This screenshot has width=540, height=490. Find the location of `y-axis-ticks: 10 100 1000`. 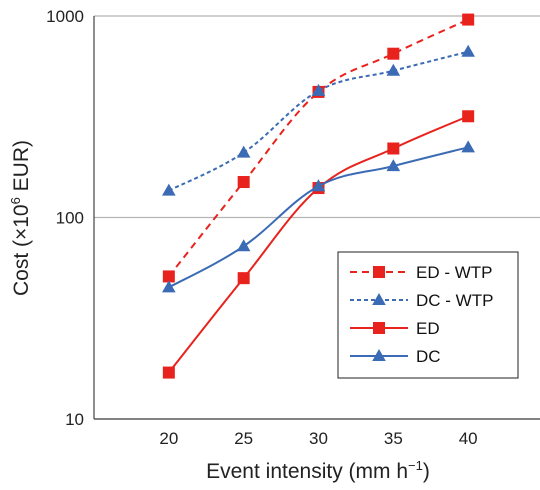

y-axis-ticks: 10 100 1000 is located at coordinates (65, 218).